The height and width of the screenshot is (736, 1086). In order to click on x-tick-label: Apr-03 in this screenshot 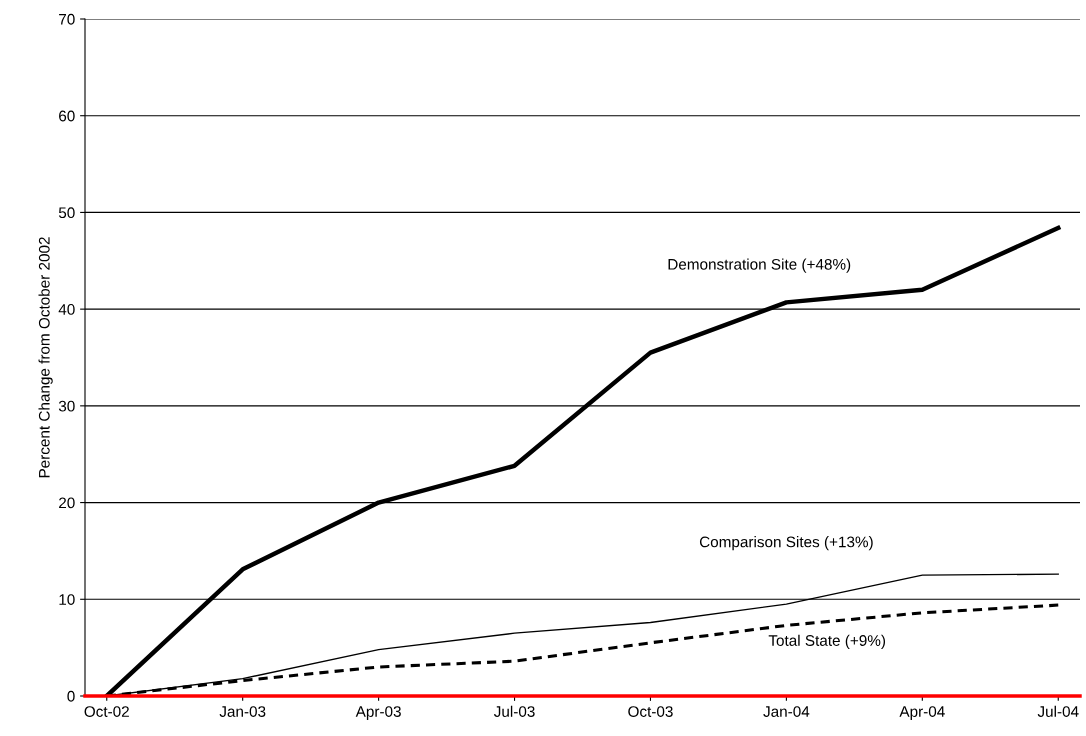, I will do `click(378, 713)`.